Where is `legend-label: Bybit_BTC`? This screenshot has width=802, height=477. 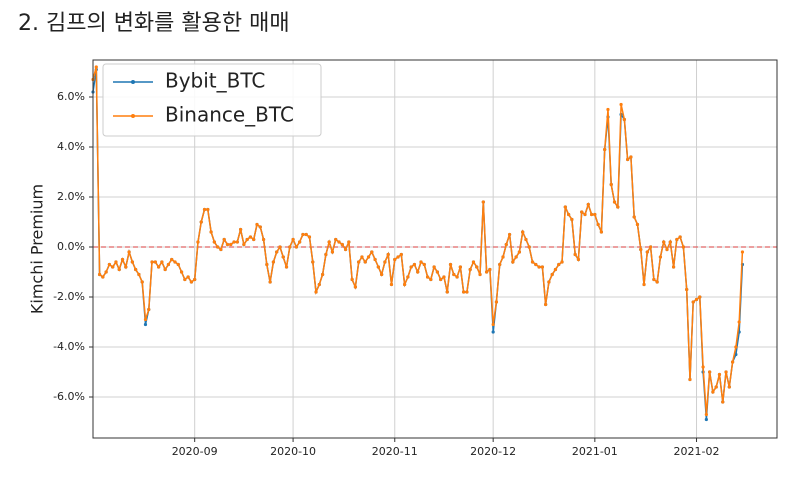 legend-label: Bybit_BTC is located at coordinates (215, 81).